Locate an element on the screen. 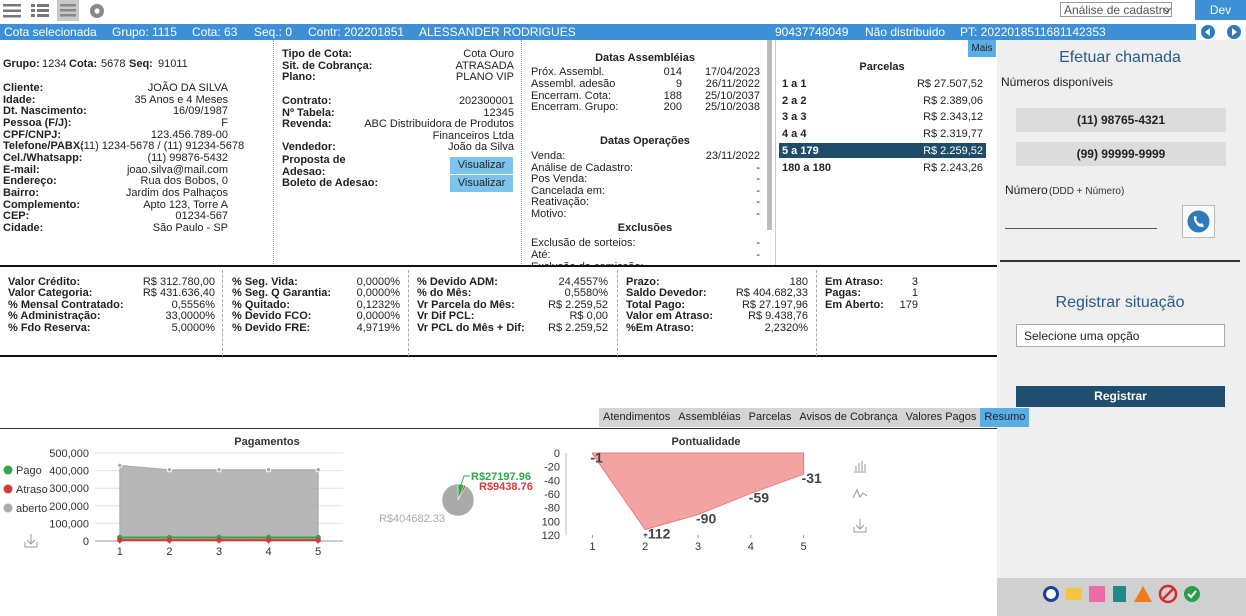 The image size is (1246, 616). y-tick-label: -20 is located at coordinates (552, 468).